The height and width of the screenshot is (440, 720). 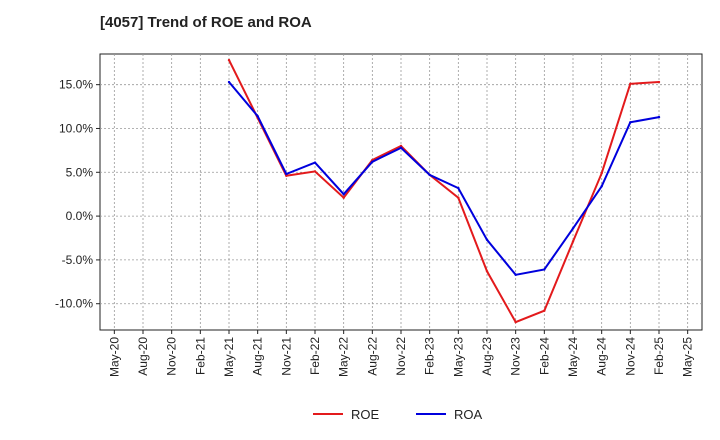 What do you see at coordinates (200, 356) in the screenshot?
I see `x-tick-label: Feb-21` at bounding box center [200, 356].